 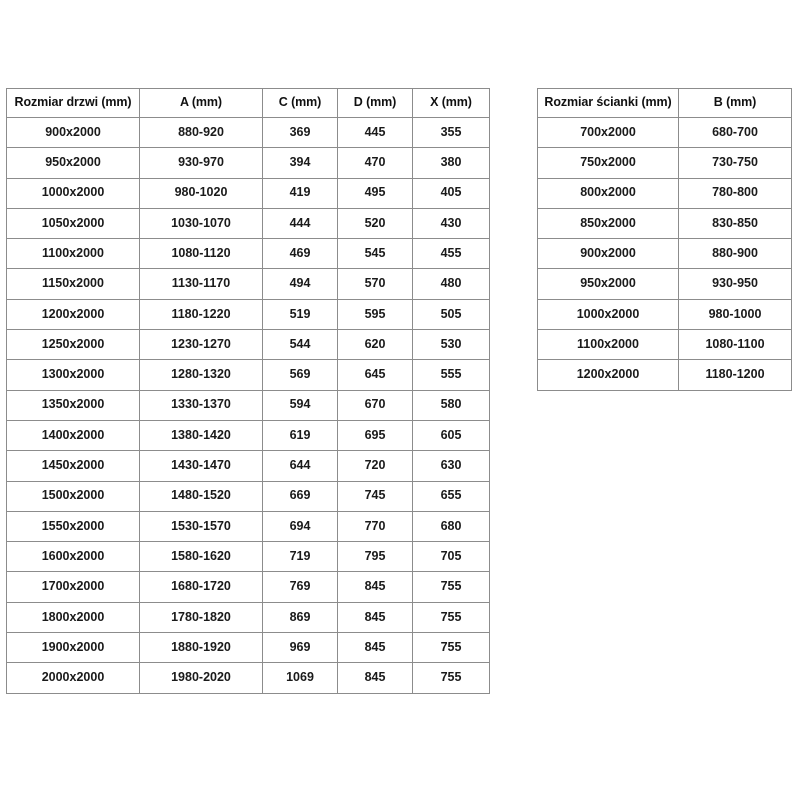 I want to click on door-size-cell-r12-c0: 1500x2000, so click(x=73, y=496).